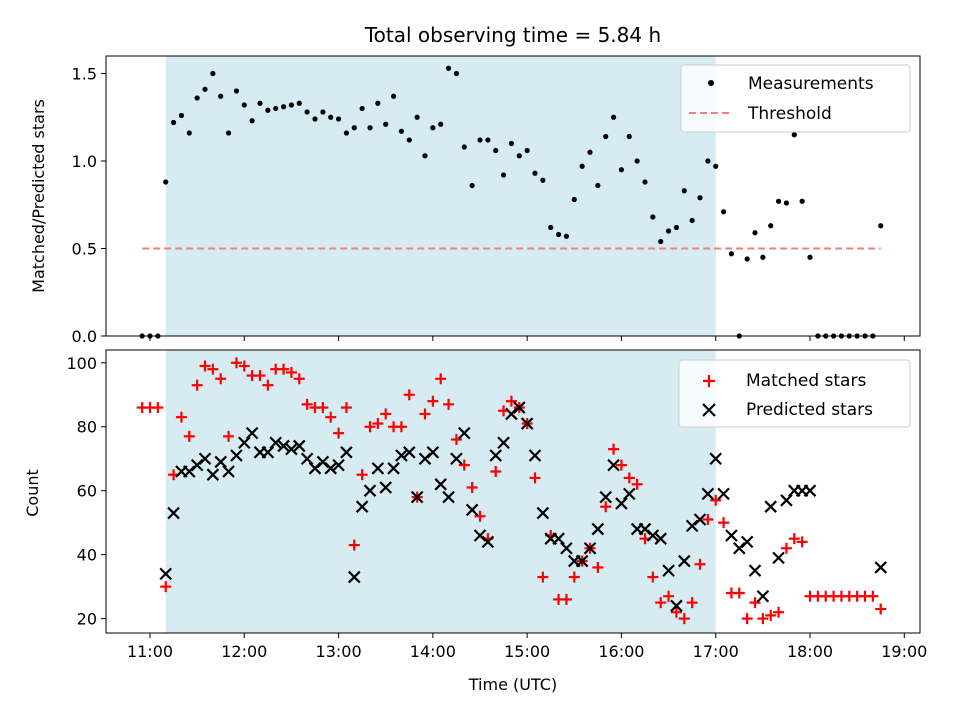 This screenshot has width=960, height=720. Describe the element at coordinates (709, 410) in the screenshot. I see `legend-predicted-marker` at that location.